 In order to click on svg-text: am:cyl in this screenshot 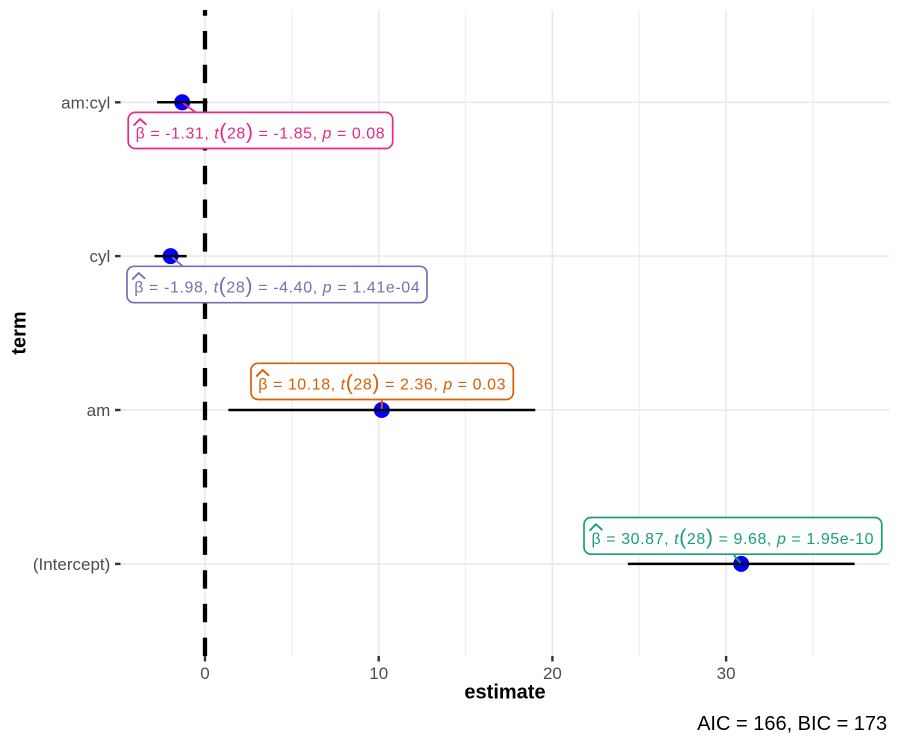, I will do `click(85, 102)`.